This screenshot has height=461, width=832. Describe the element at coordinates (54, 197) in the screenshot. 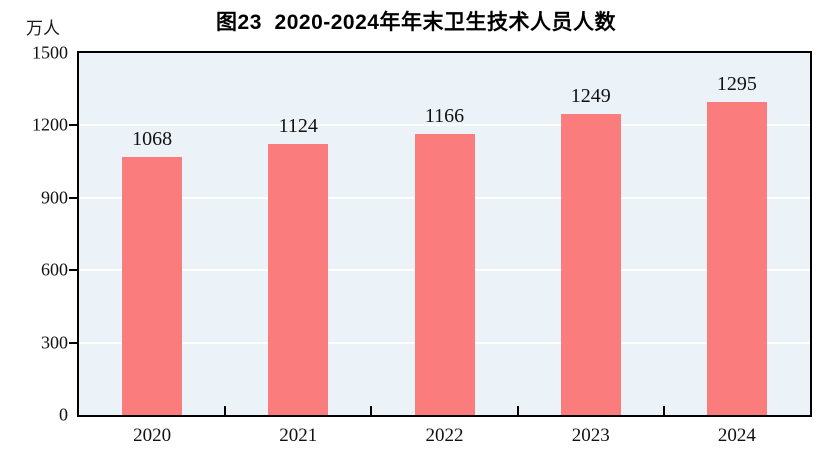

I see `y-tick-label: 900` at that location.